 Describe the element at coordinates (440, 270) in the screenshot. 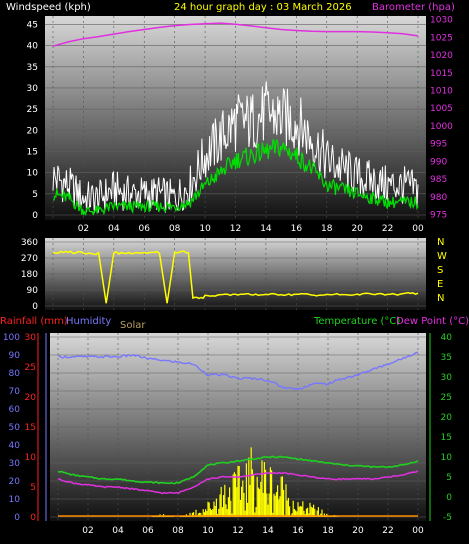

I see `compass-label: S` at that location.